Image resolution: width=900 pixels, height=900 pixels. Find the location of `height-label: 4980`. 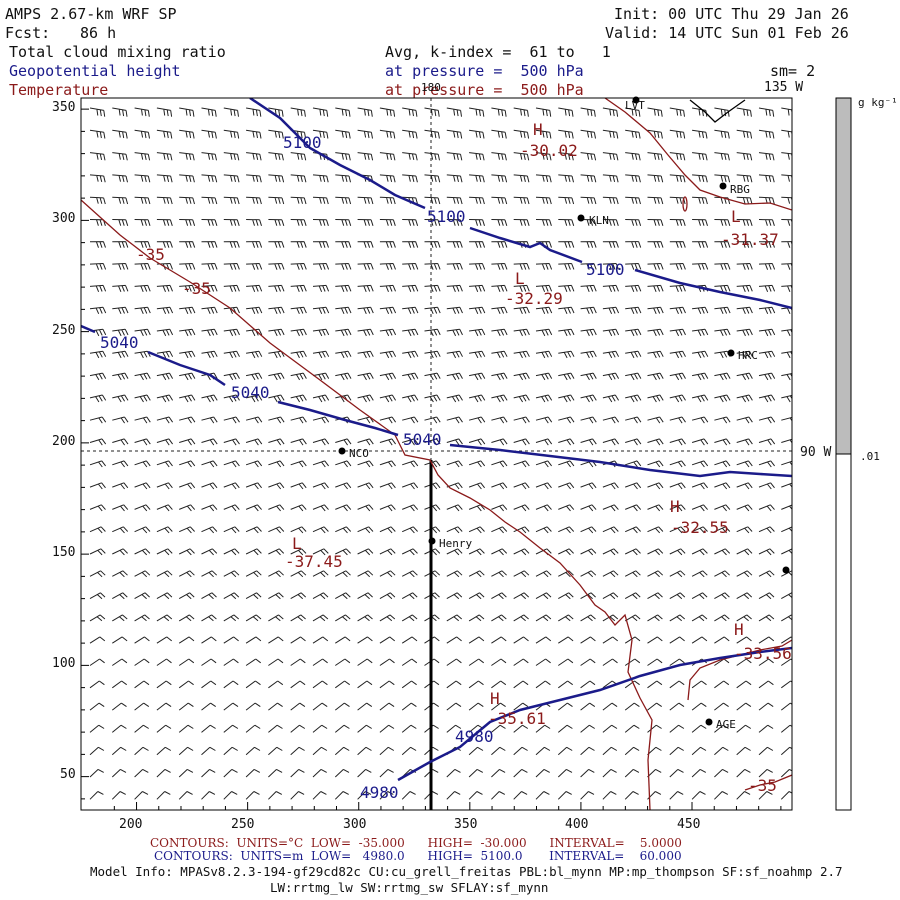

height-label: 4980 is located at coordinates (379, 792).